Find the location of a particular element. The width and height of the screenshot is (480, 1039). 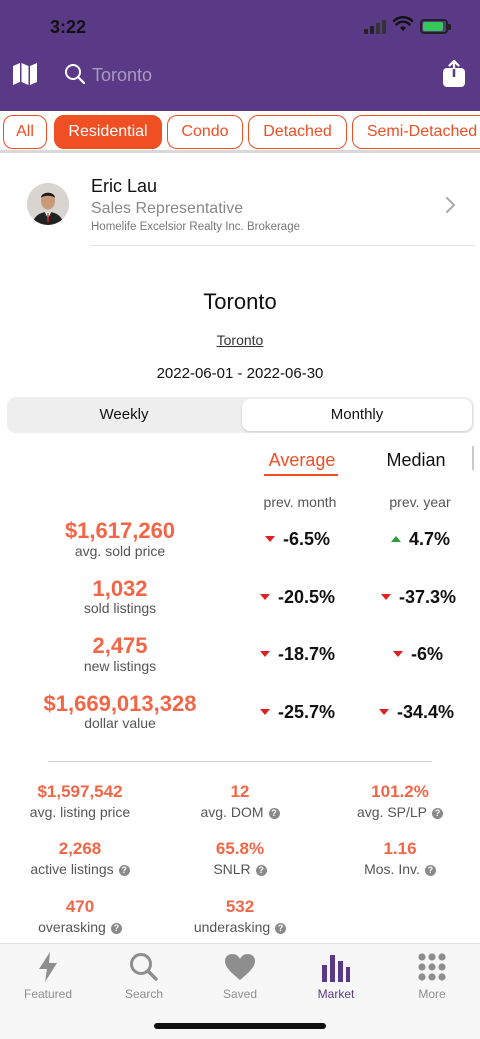

period-toggle: Weekly Monthly is located at coordinates (240, 415).